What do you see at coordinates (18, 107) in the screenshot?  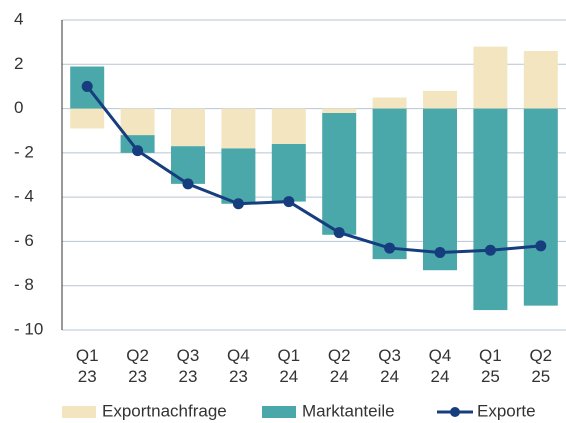 I see `y-tick-label: 0` at bounding box center [18, 107].